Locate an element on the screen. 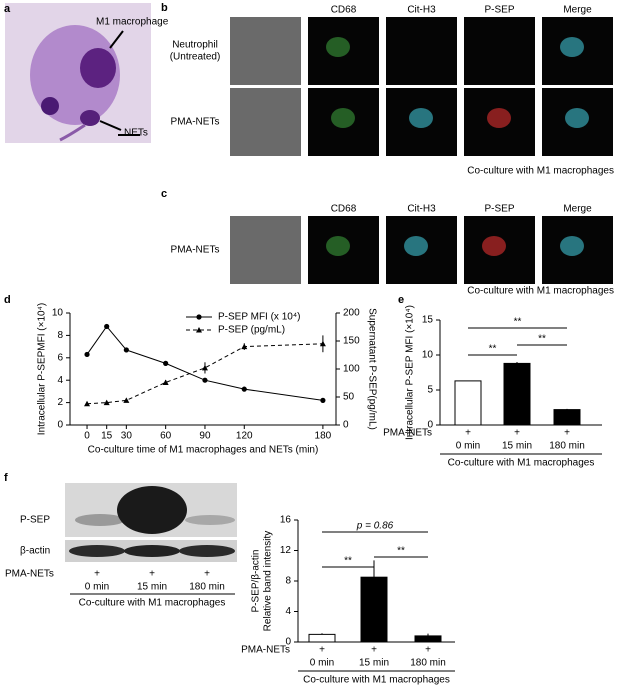 Image resolution: width=621 pixels, height=685 pixels. panel-letter: c is located at coordinates (164, 194).